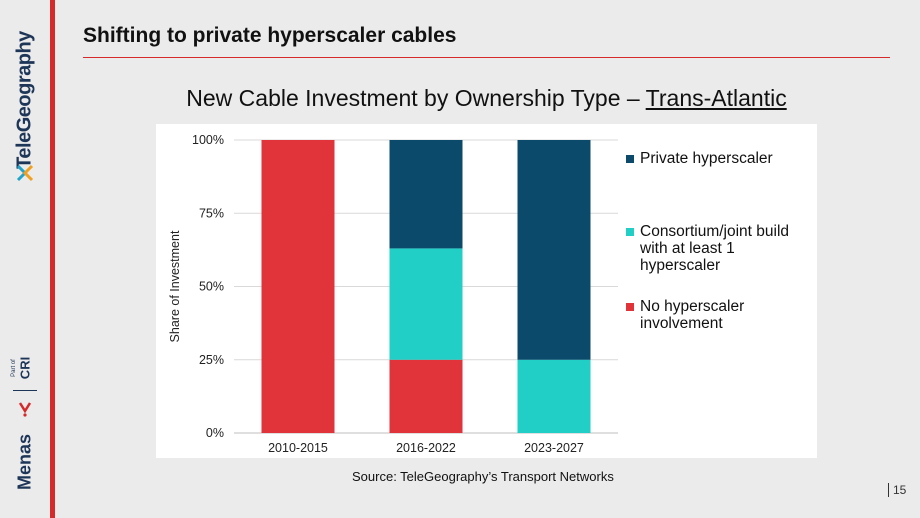 Image resolution: width=920 pixels, height=518 pixels. What do you see at coordinates (24, 462) in the screenshot?
I see `menas-logo: Menas` at bounding box center [24, 462].